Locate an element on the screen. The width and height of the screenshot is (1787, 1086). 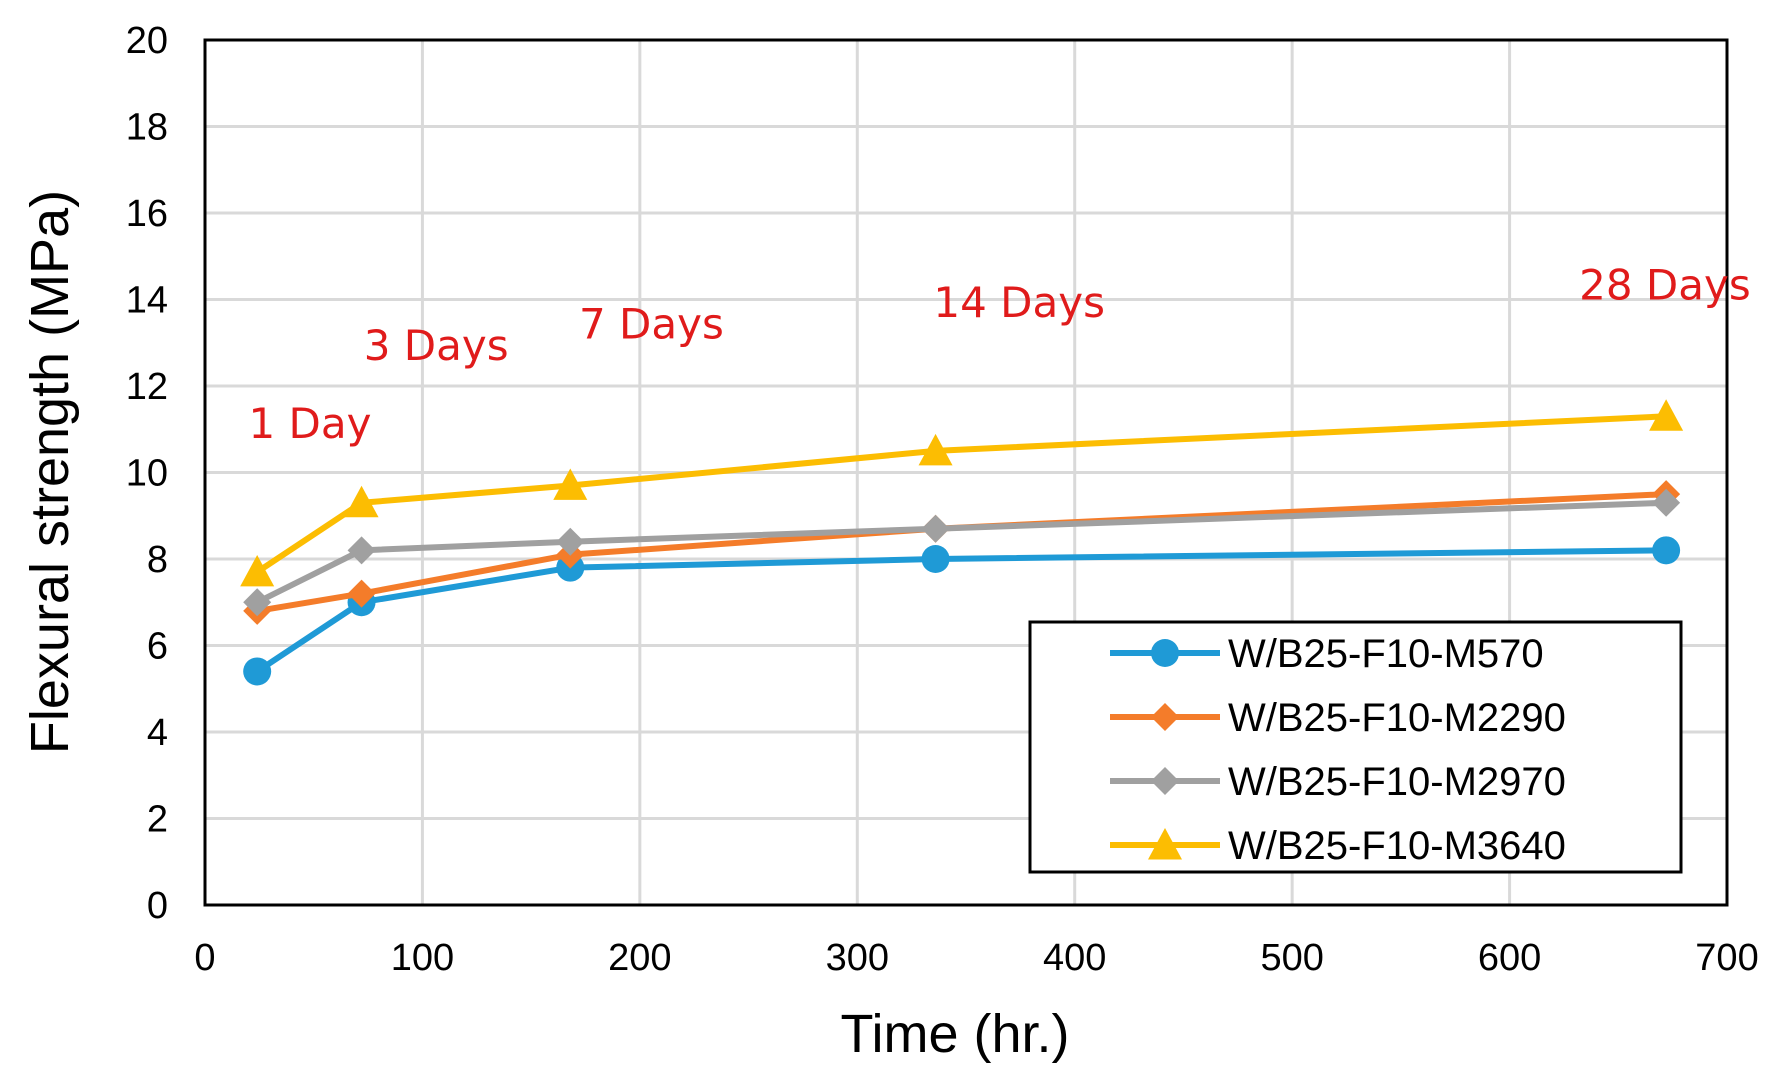
legend-label: W/B25-F10-M570 is located at coordinates (1386, 654).